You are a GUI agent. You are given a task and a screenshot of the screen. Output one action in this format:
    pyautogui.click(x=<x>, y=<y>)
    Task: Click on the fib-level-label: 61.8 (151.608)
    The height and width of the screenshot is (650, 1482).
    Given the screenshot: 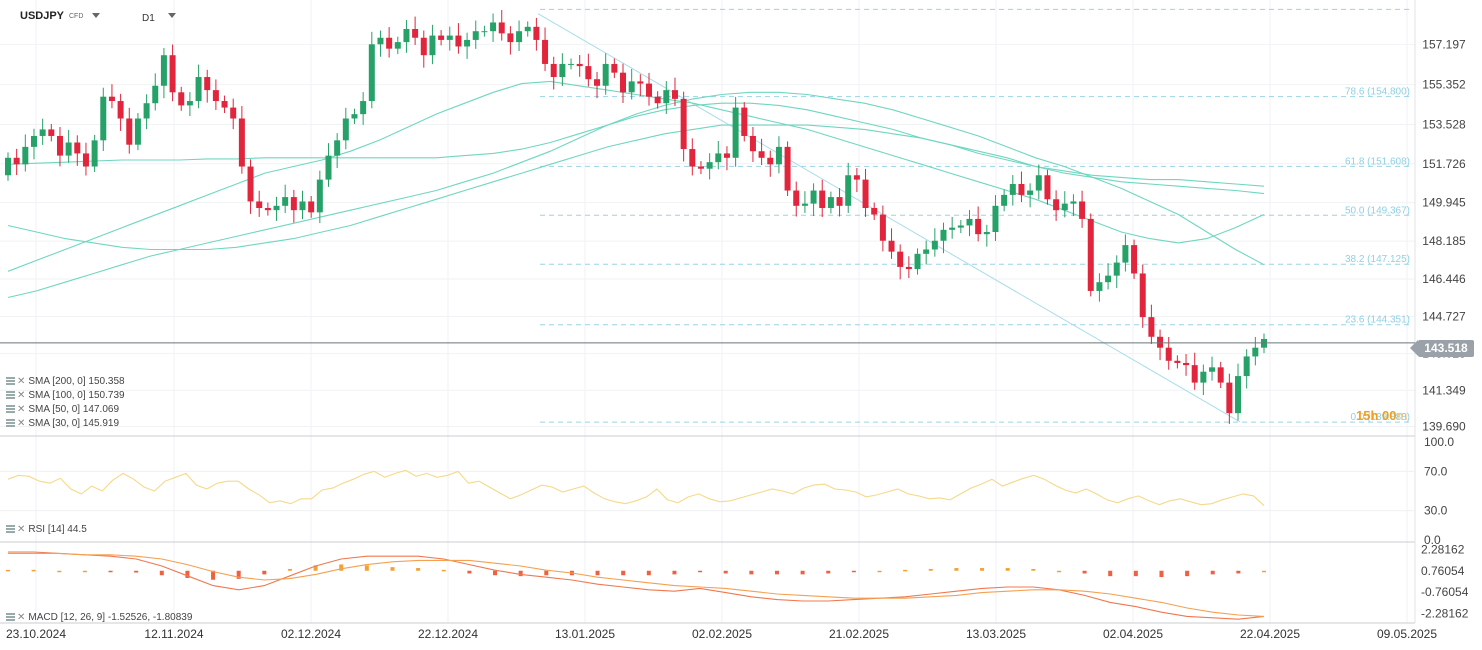 What is the action you would take?
    pyautogui.click(x=1377, y=161)
    